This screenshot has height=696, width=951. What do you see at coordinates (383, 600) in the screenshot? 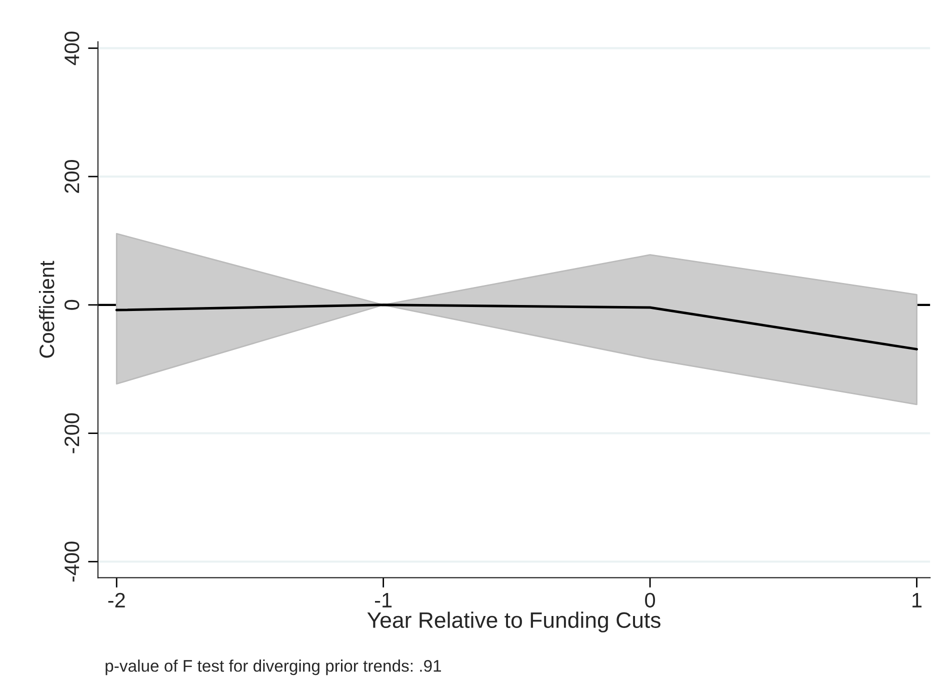
I see `x-tick-label: -1` at bounding box center [383, 600].